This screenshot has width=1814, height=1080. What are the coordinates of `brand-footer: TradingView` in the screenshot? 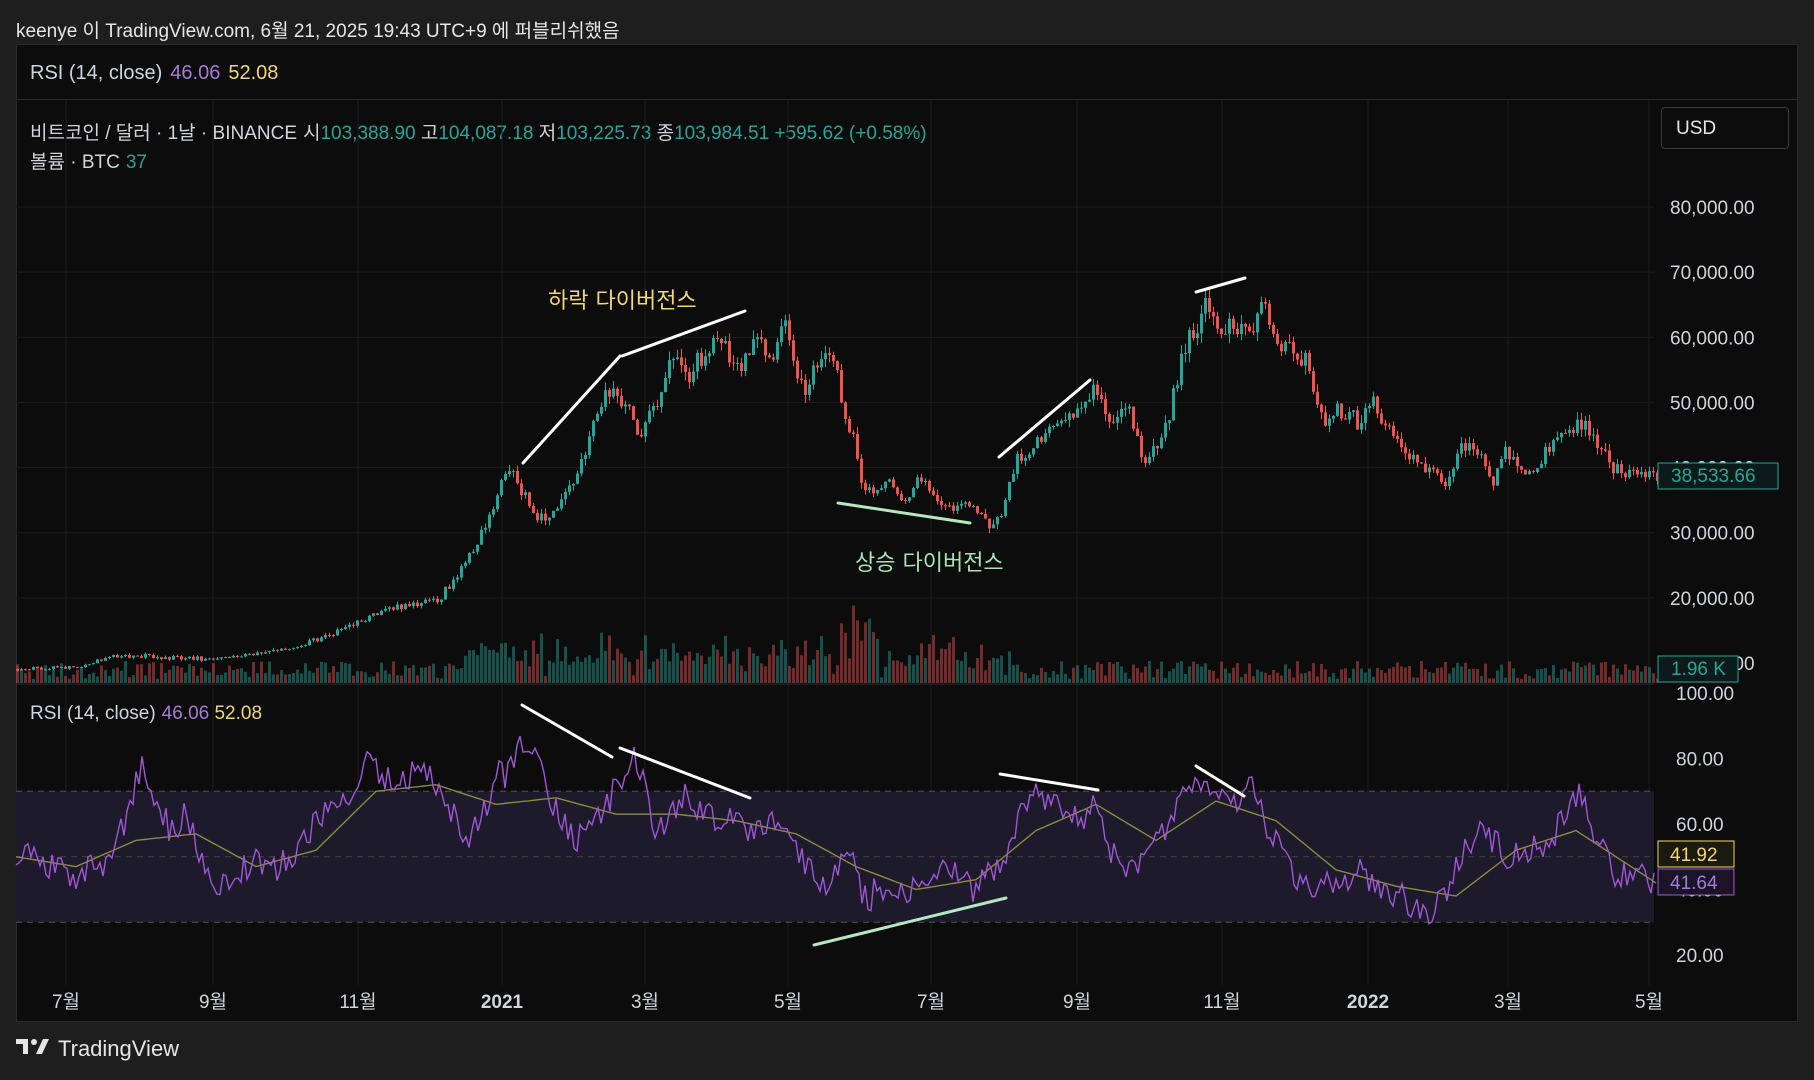 It's located at (97, 1049).